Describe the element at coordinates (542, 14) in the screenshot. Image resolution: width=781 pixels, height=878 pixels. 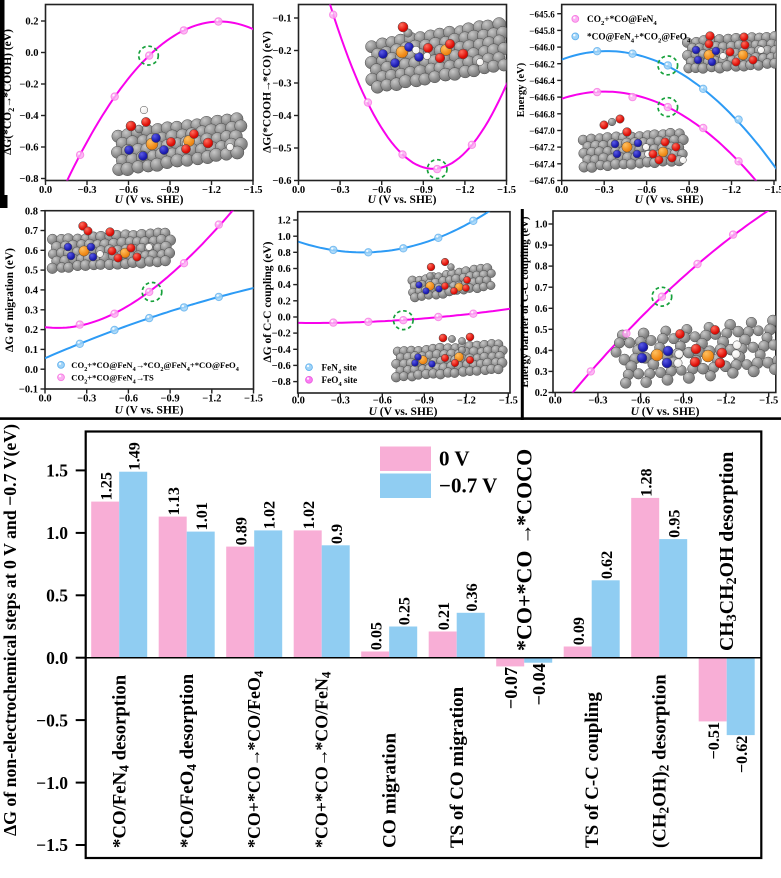
I see `svg-text: −645.6` at that location.